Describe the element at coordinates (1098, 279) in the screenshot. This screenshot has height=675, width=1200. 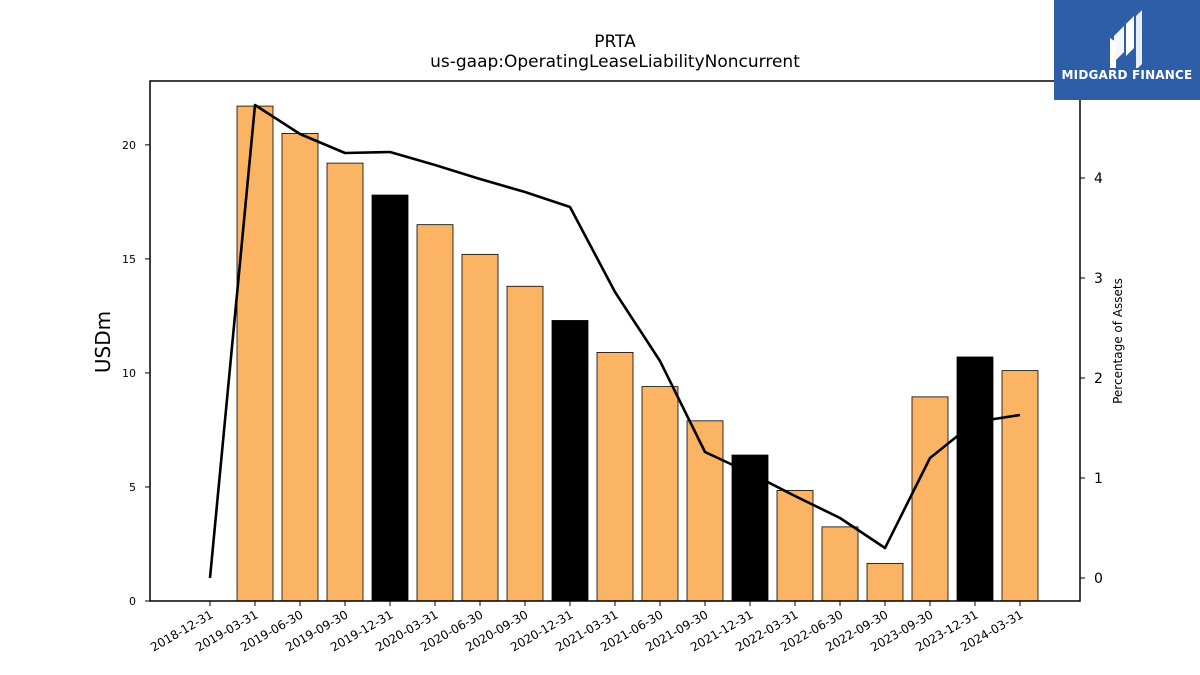
I see `y2-tick-label: 3` at that location.